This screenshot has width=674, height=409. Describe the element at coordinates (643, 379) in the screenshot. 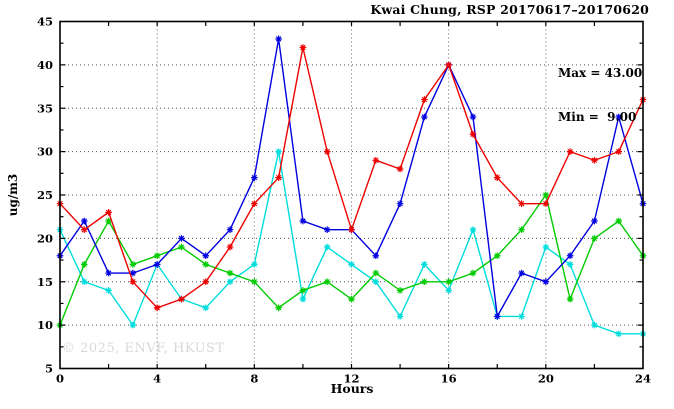

I see `x-tick-label: 24` at that location.